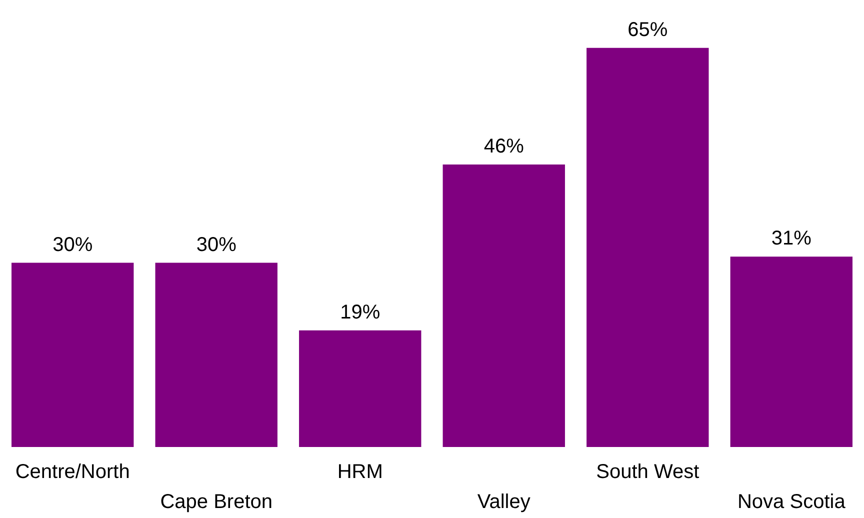 The width and height of the screenshot is (864, 518). What do you see at coordinates (72, 472) in the screenshot?
I see `x-tick-label: Centre/North` at bounding box center [72, 472].